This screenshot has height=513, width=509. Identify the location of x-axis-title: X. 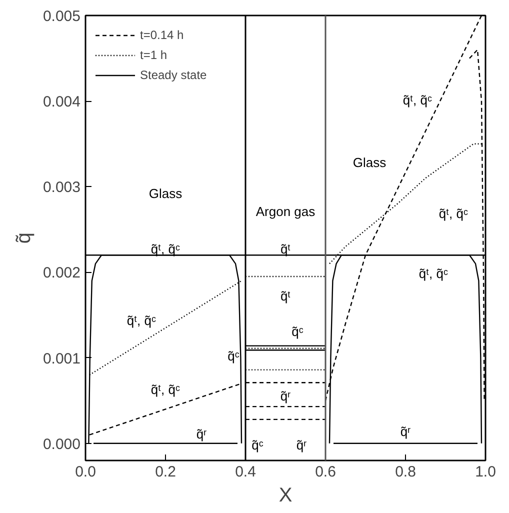
(285, 495).